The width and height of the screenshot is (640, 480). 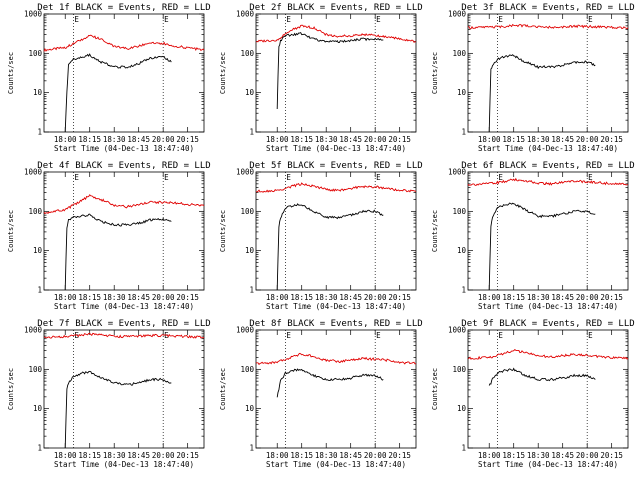 I want to click on panel-4-marker-label-2: E, so click(x=166, y=177).